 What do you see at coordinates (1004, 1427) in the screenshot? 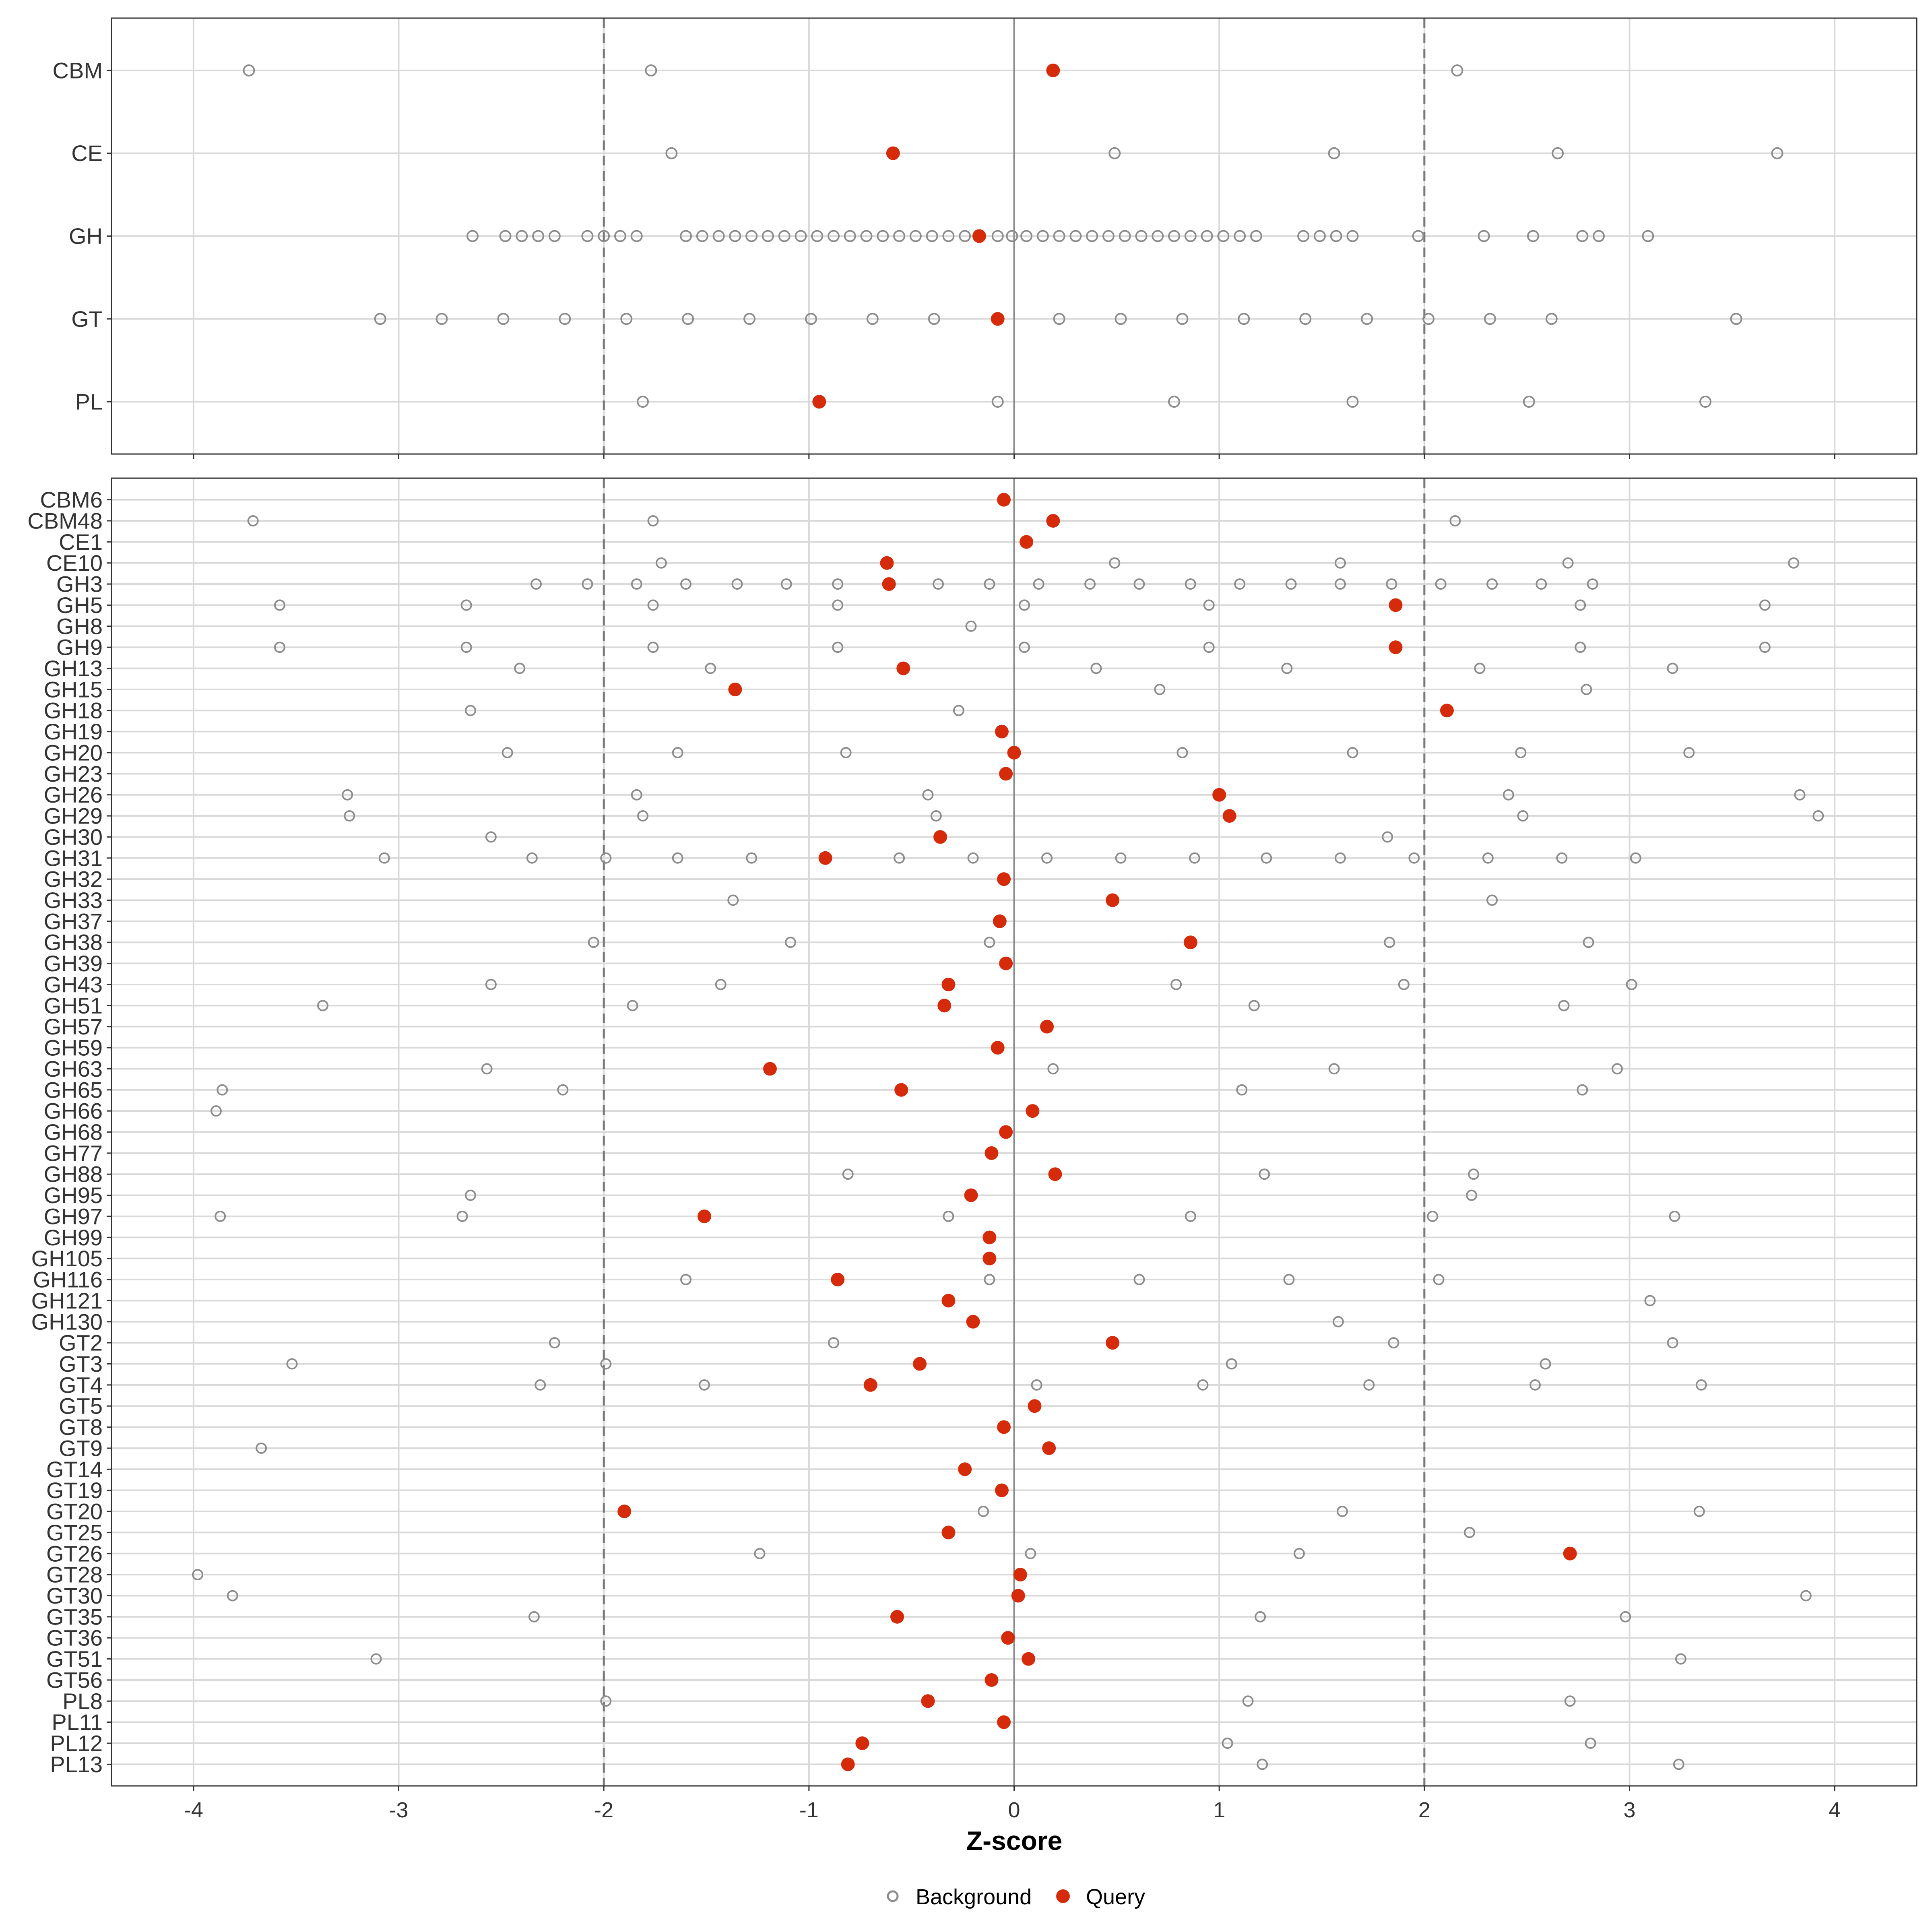
I see `query-point-gt8` at bounding box center [1004, 1427].